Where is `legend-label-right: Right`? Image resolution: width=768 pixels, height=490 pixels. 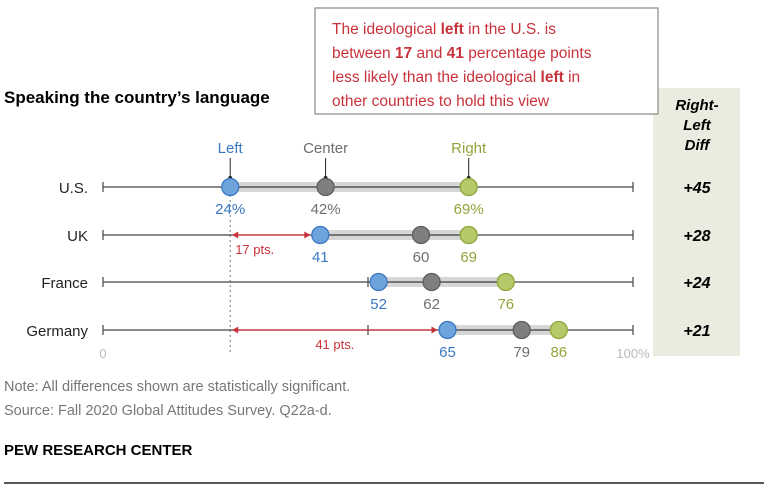 legend-label-right: Right is located at coordinates (469, 148).